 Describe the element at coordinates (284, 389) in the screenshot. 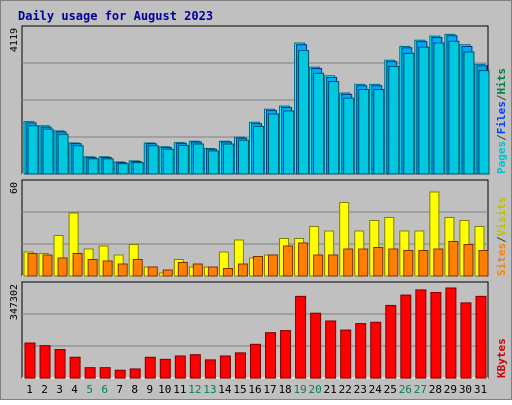

I see `x-tick-label: 18` at that location.